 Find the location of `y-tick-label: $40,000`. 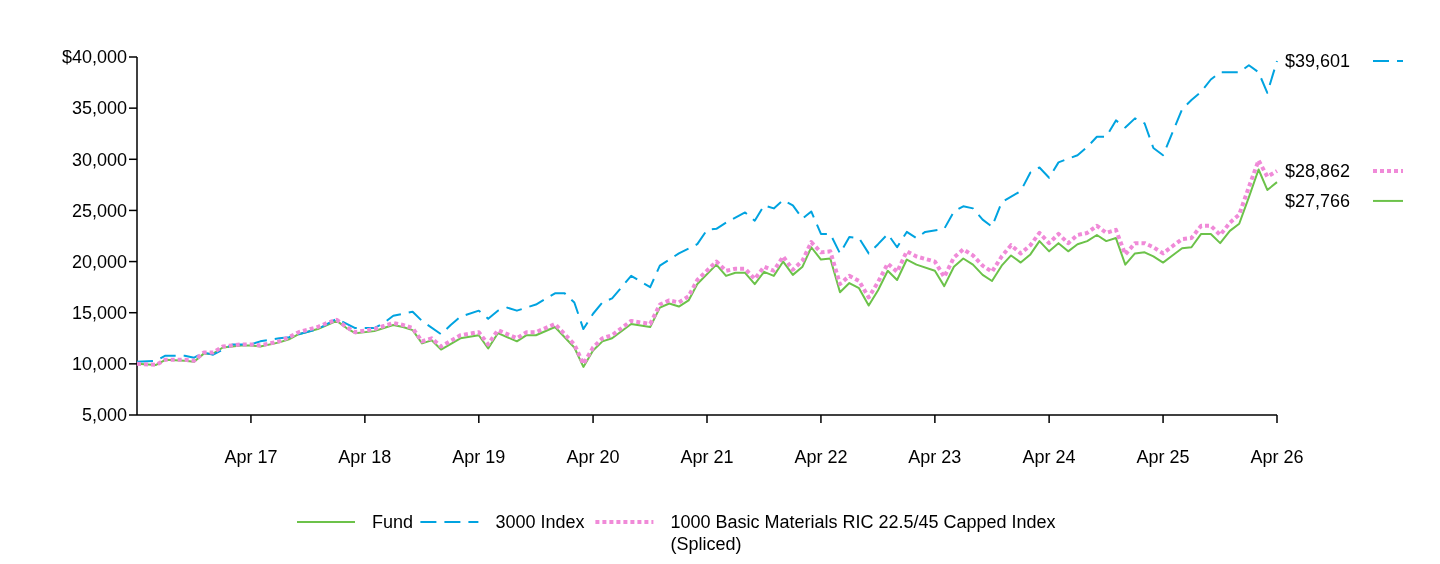

y-tick-label: $40,000 is located at coordinates (94, 57).